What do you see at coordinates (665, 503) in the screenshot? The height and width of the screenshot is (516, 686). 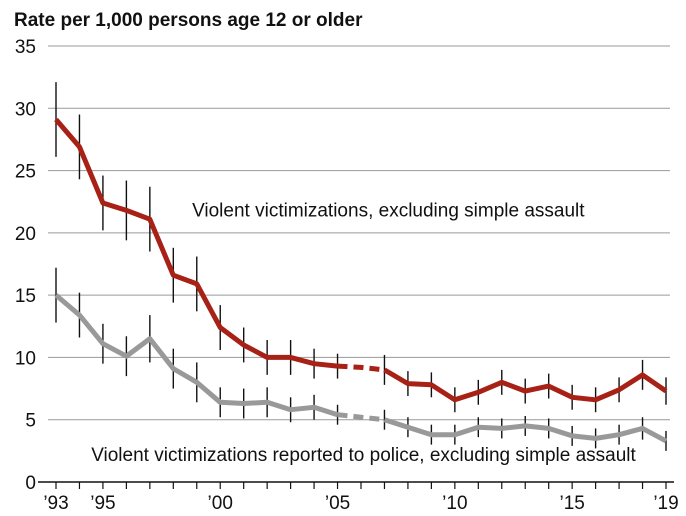 I see `x-tick-label: ’19` at bounding box center [665, 503].